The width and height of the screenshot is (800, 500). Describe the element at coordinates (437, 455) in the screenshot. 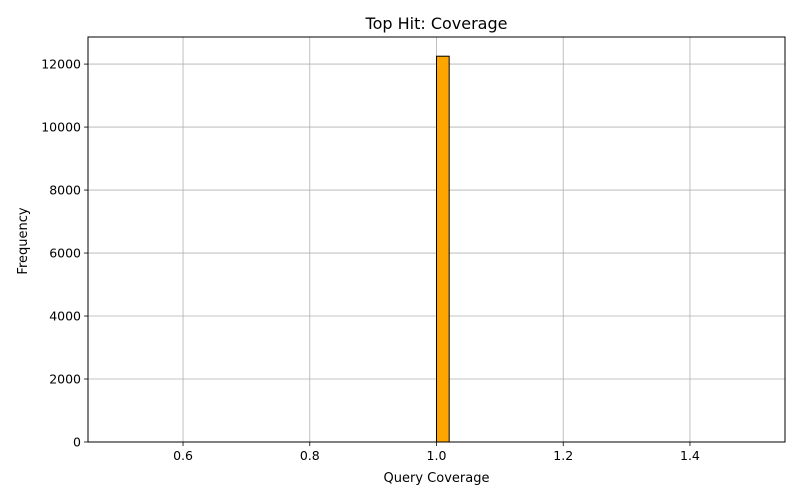

I see `x-tick-label-2: 1.0` at that location.